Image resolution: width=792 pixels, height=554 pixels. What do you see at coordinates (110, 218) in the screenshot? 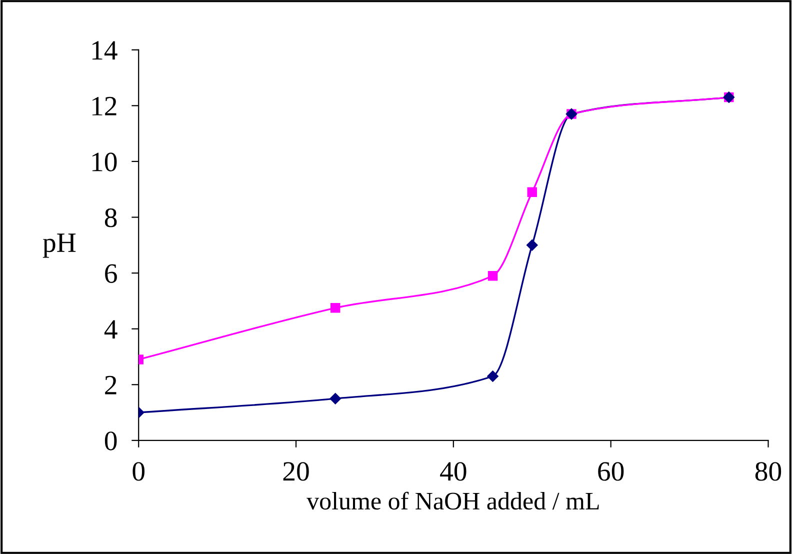
I see `y-tick-label: 8` at bounding box center [110, 218].